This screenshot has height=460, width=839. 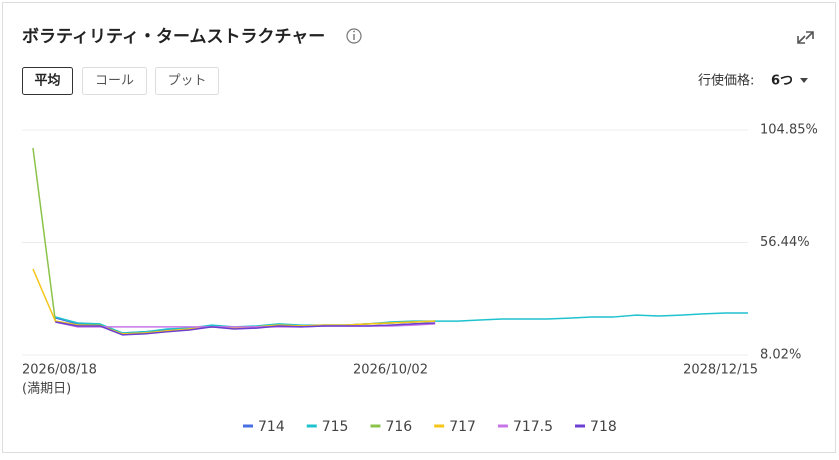 I want to click on legend-item: 718, so click(x=596, y=427).